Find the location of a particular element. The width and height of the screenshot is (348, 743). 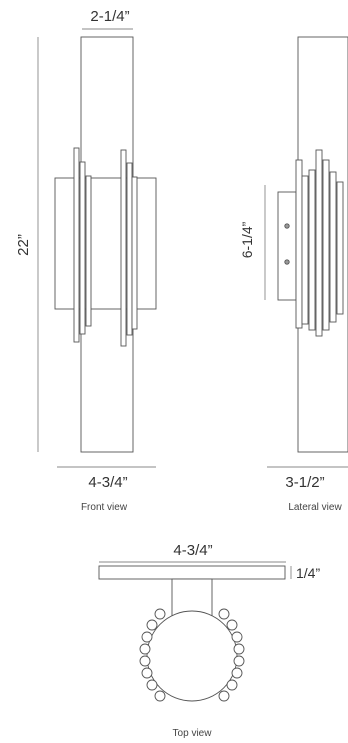

front-view-caption: Front view is located at coordinates (104, 507).